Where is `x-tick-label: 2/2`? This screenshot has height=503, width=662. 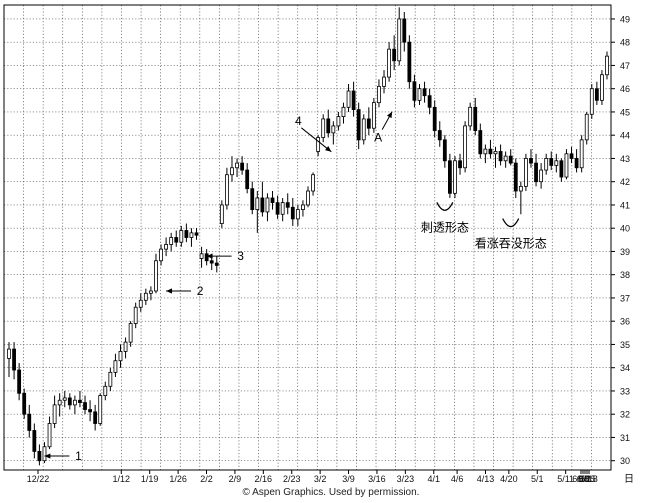
x-tick-label: 2/2 is located at coordinates (206, 479).